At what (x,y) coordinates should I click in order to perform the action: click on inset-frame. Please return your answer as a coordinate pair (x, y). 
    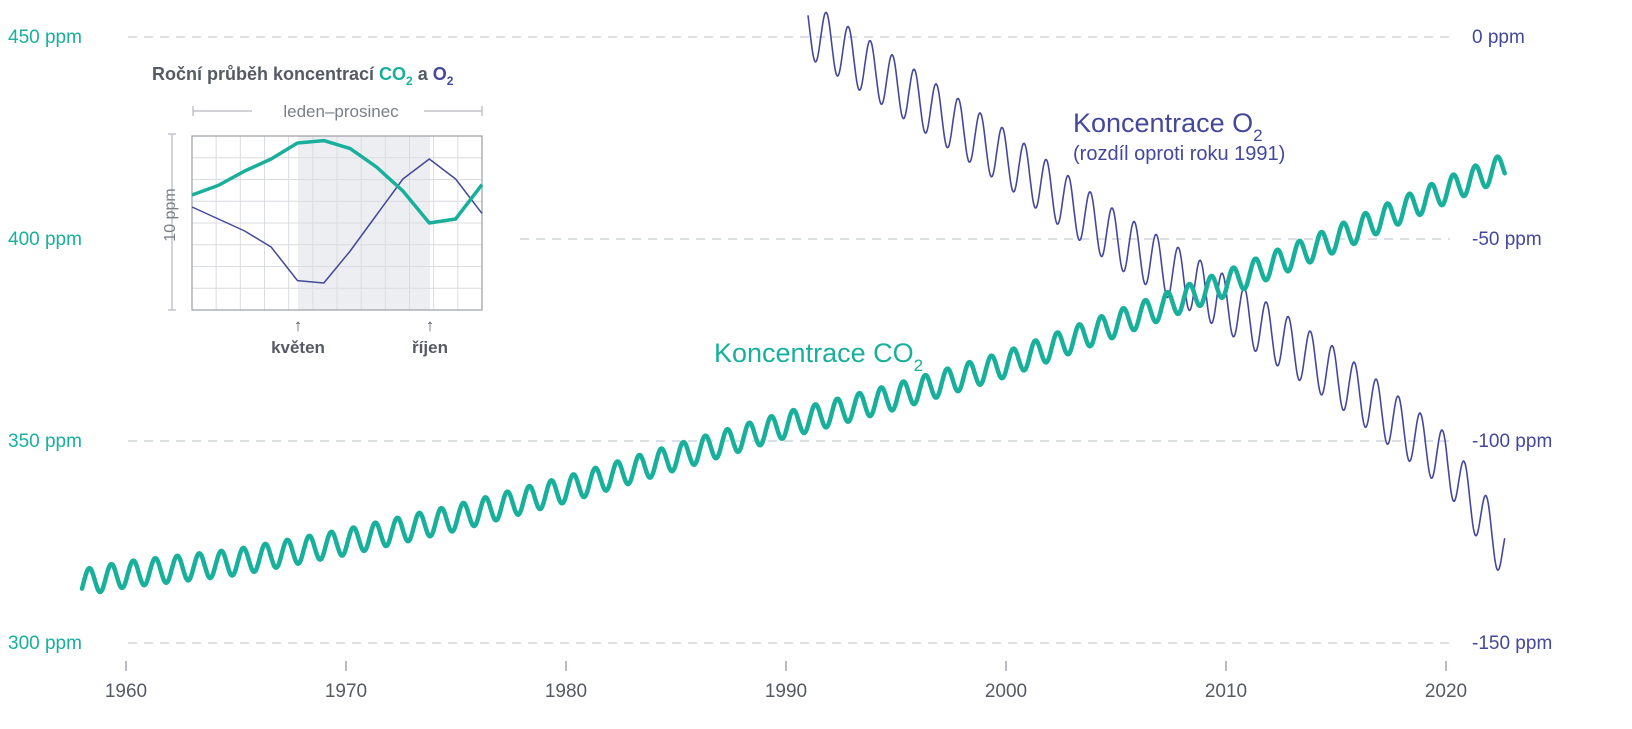
    Looking at the image, I should click on (337, 223).